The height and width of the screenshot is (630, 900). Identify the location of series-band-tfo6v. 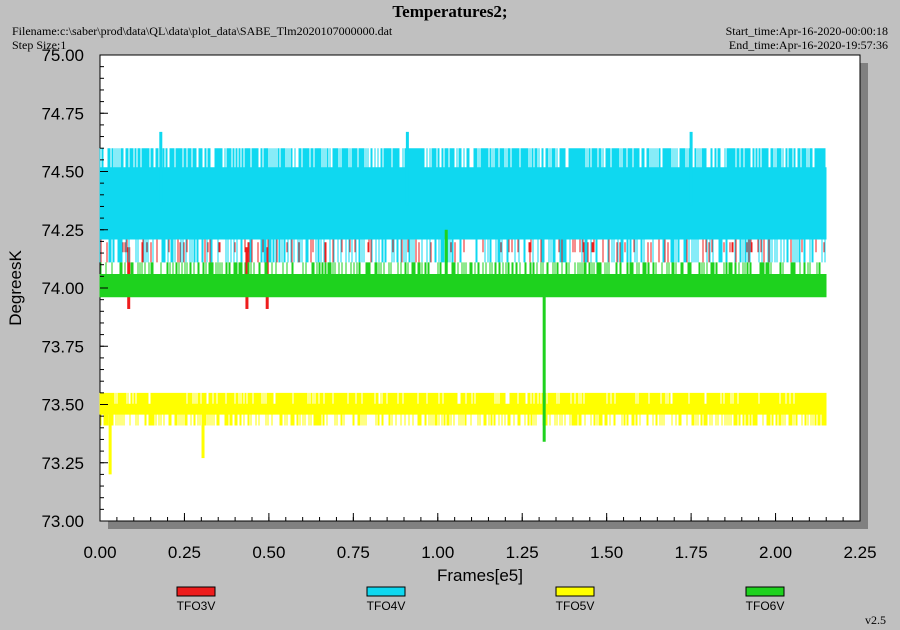
(463, 280).